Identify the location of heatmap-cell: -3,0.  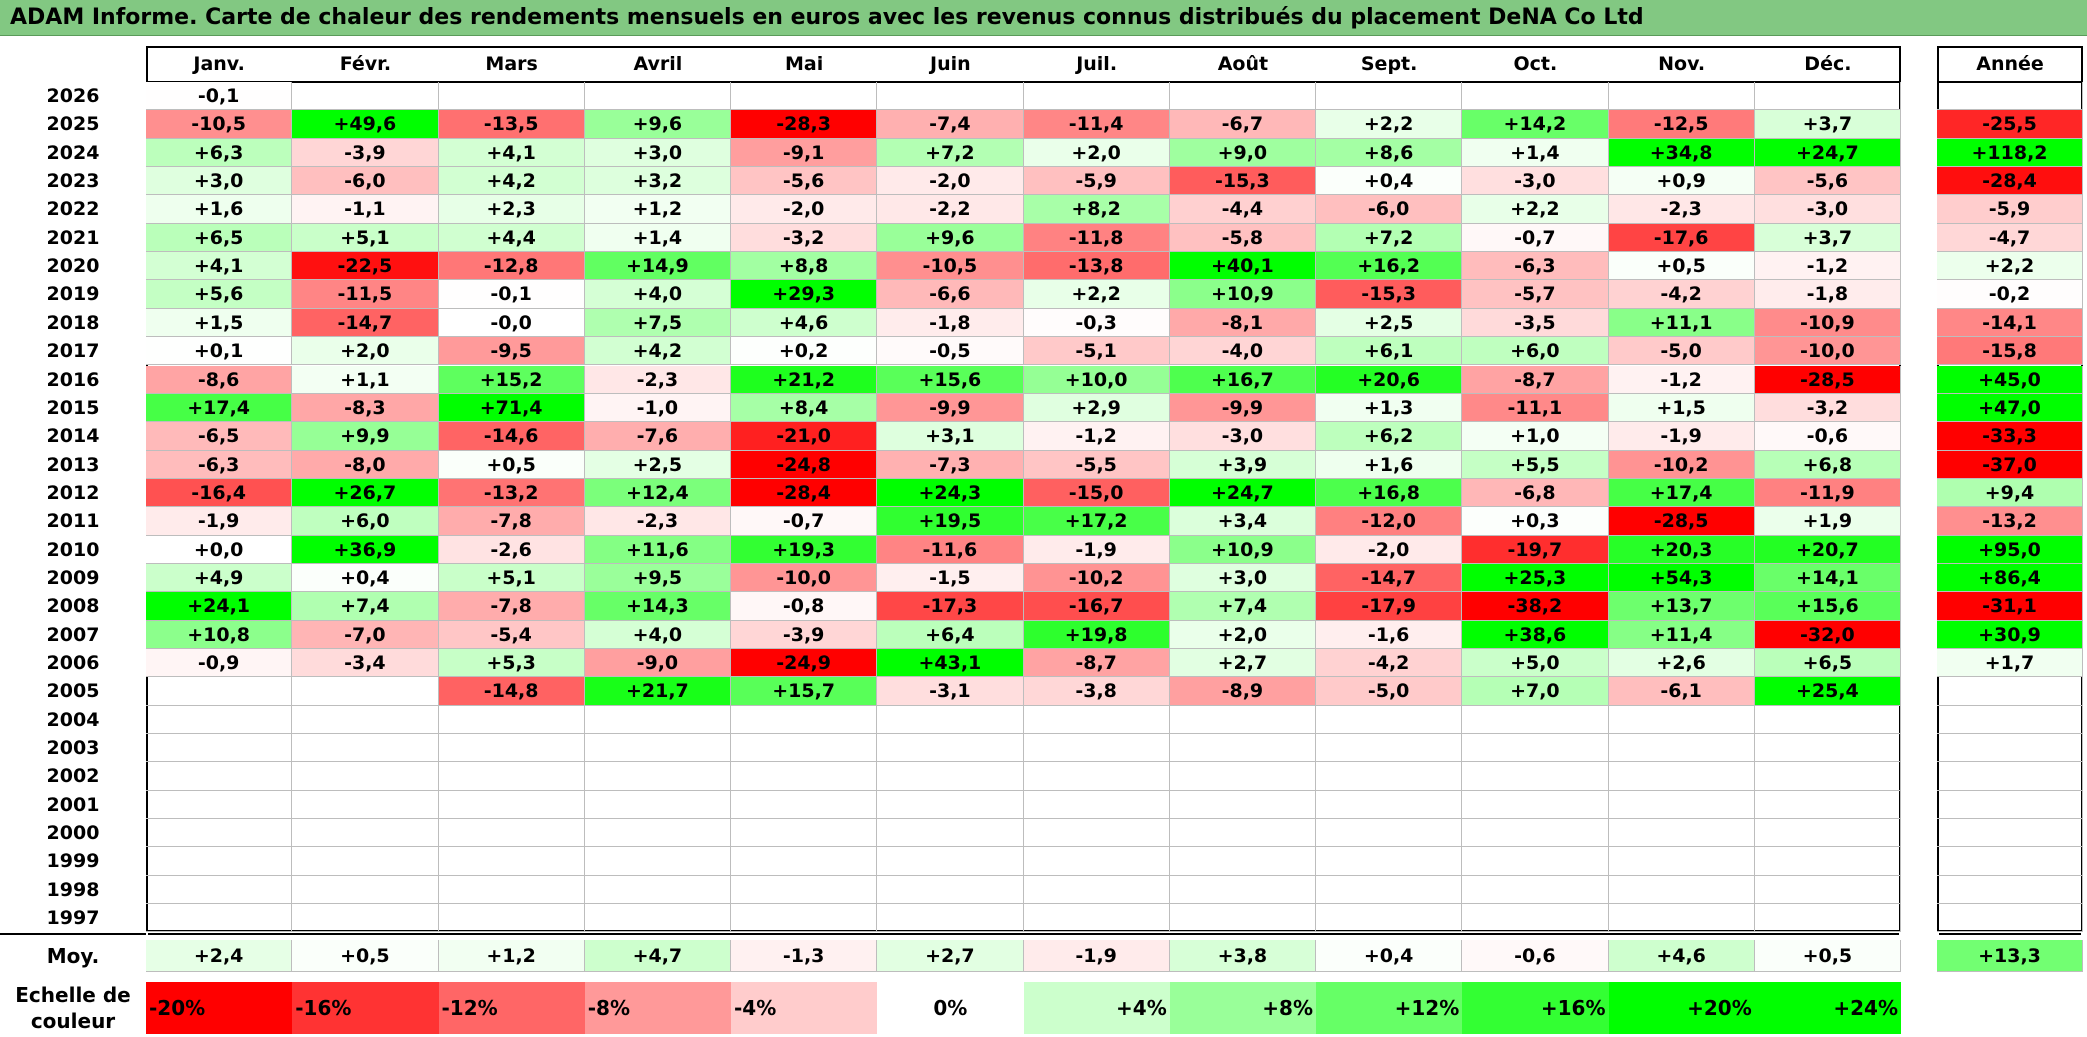
(1827, 209).